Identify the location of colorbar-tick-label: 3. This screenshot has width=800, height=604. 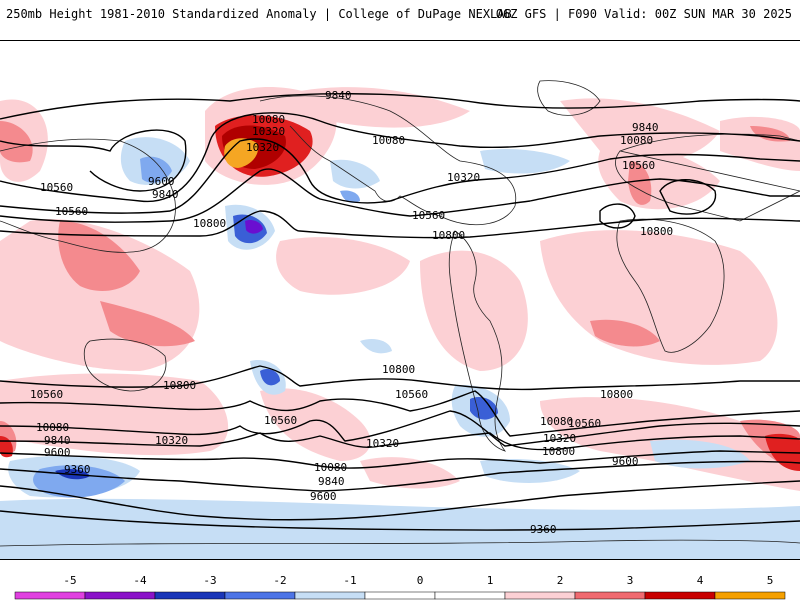
(630, 580).